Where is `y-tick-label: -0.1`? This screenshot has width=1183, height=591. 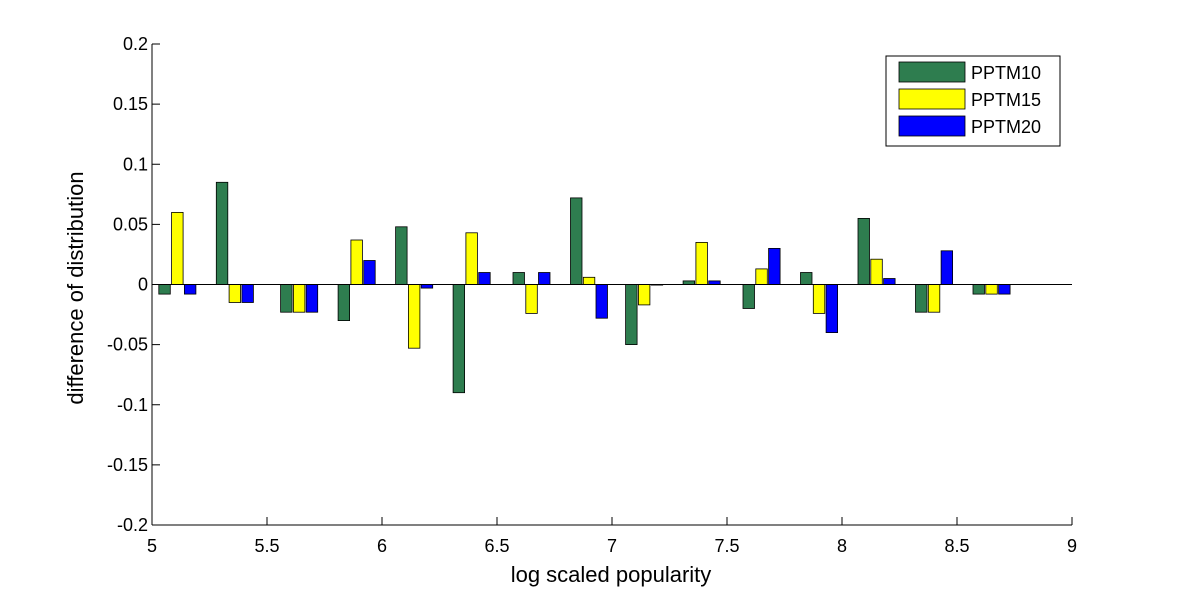 y-tick-label: -0.1 is located at coordinates (132, 405).